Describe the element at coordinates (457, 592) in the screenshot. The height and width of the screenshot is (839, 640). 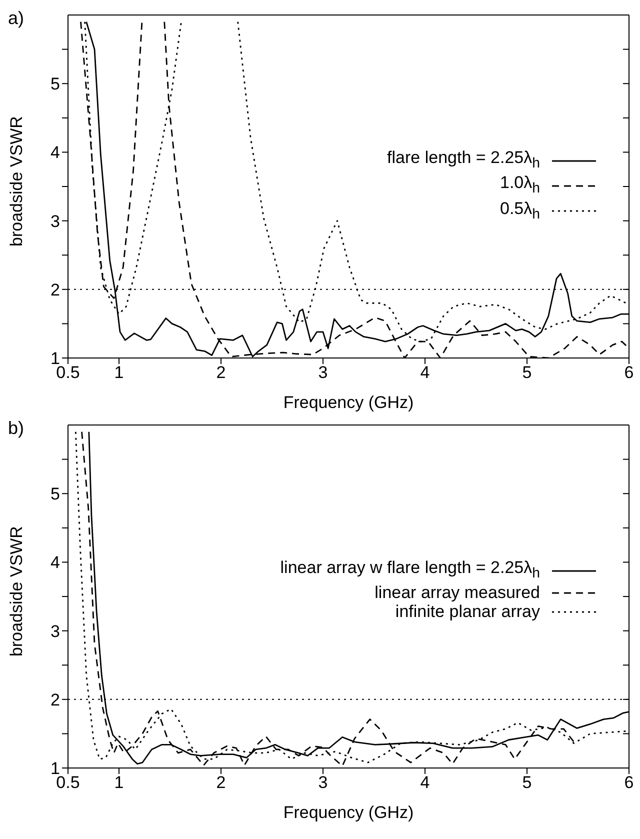
I see `legend-label: linear array measured` at that location.